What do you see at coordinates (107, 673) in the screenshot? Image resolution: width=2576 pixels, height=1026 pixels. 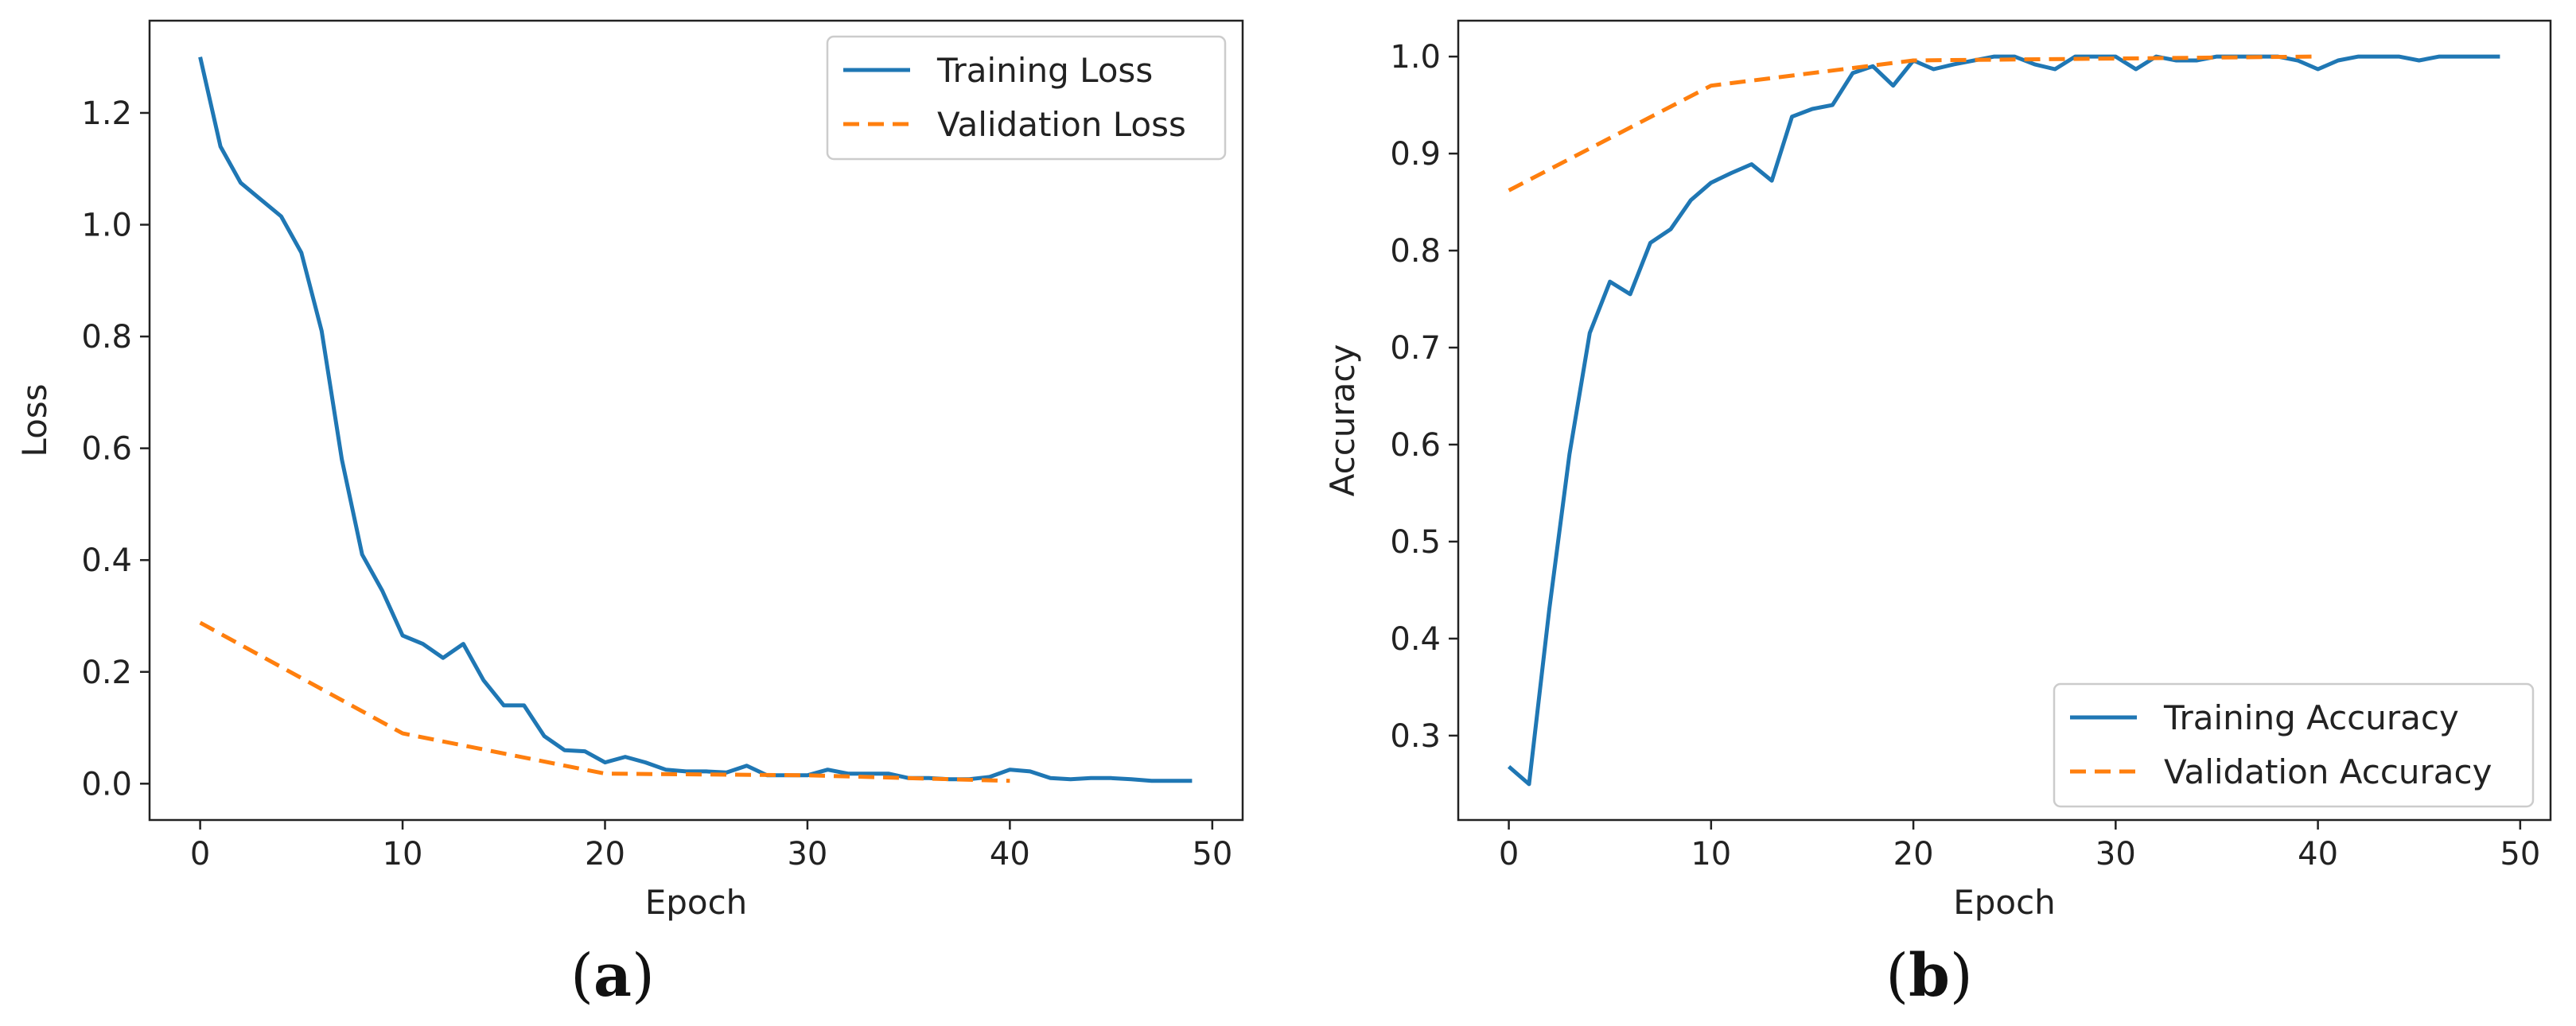 I see `y-tick-label: 0.2` at bounding box center [107, 673].